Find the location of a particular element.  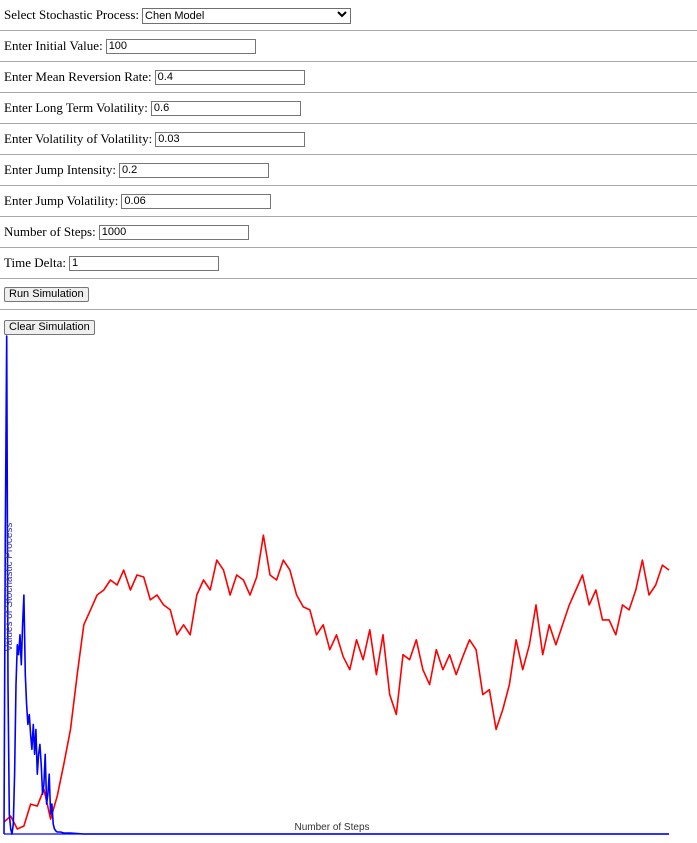

x-axis-label: Number of Steps is located at coordinates (331, 827).